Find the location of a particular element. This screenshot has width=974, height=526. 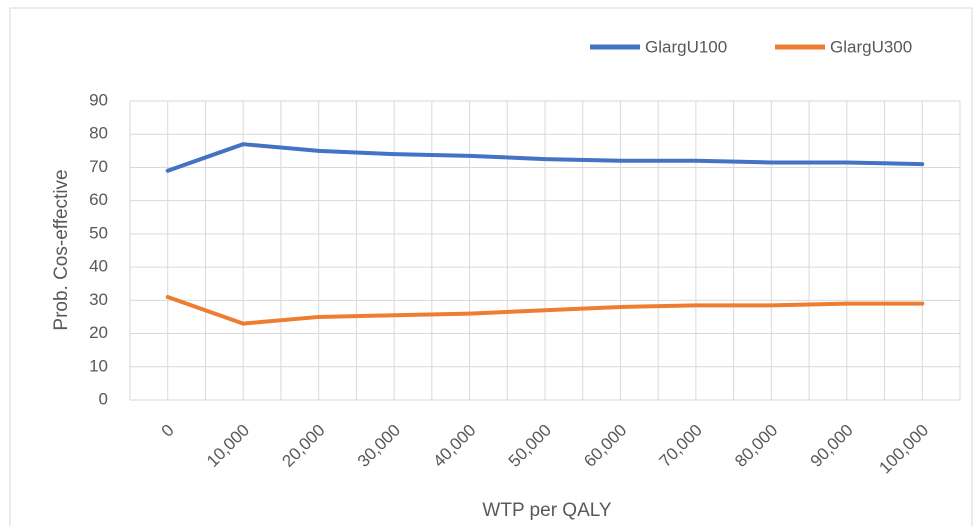

y-axis-title: Prob. Cos-effective is located at coordinates (61, 249).